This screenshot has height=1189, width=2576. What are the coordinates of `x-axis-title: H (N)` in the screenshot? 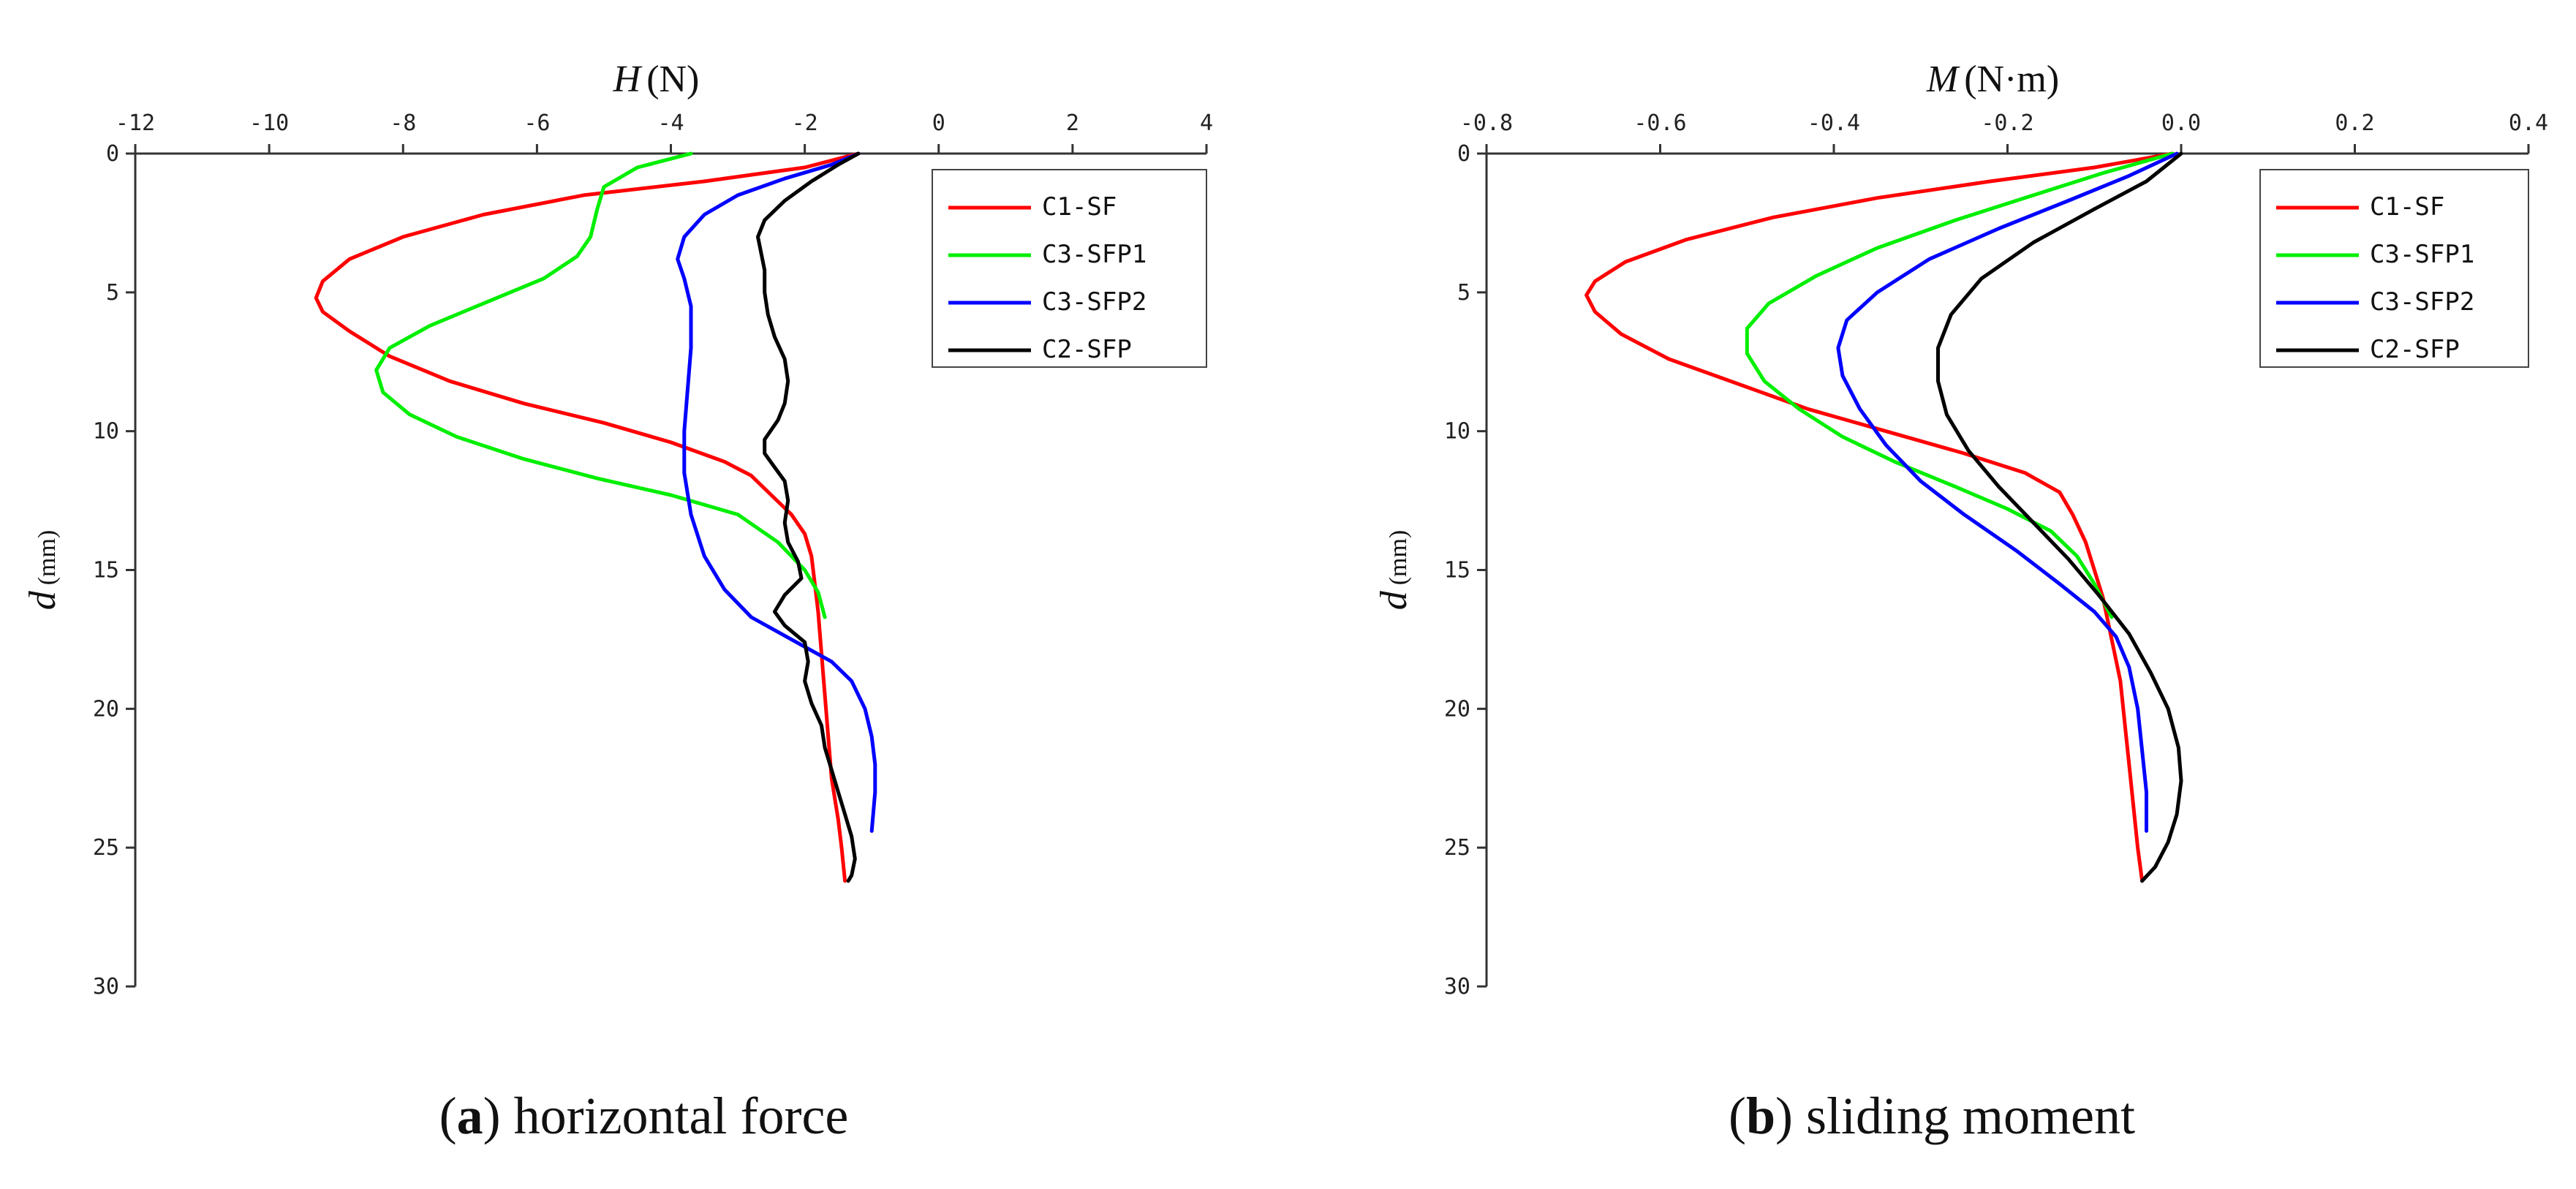 It's located at (656, 79).